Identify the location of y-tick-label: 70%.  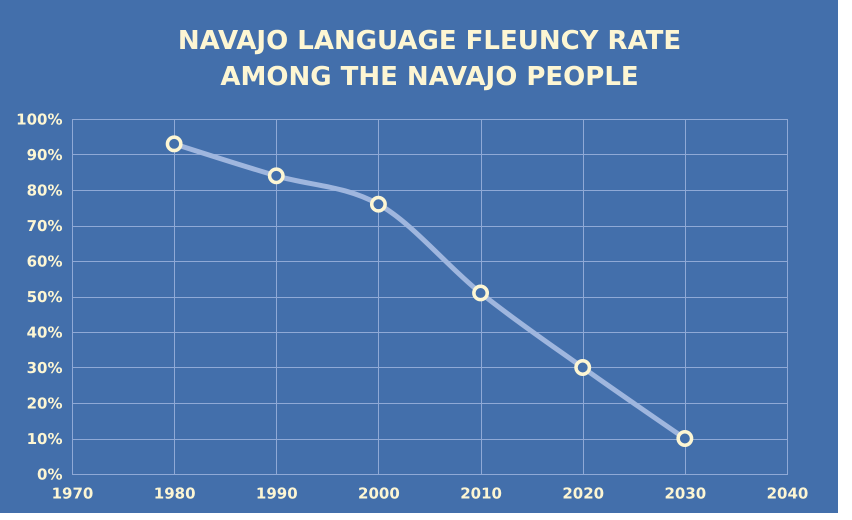
(44, 226).